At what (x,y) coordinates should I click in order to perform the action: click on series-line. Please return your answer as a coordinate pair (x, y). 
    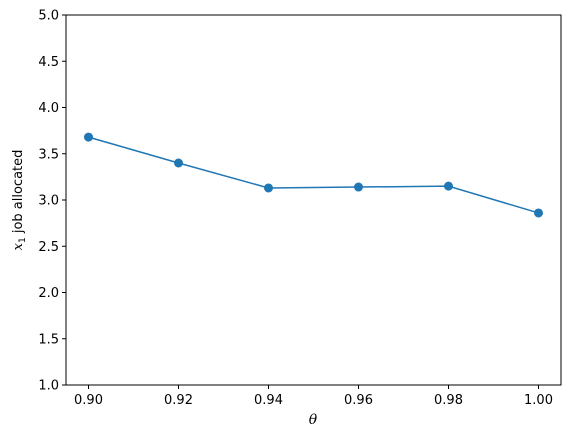
    Looking at the image, I should click on (313, 175).